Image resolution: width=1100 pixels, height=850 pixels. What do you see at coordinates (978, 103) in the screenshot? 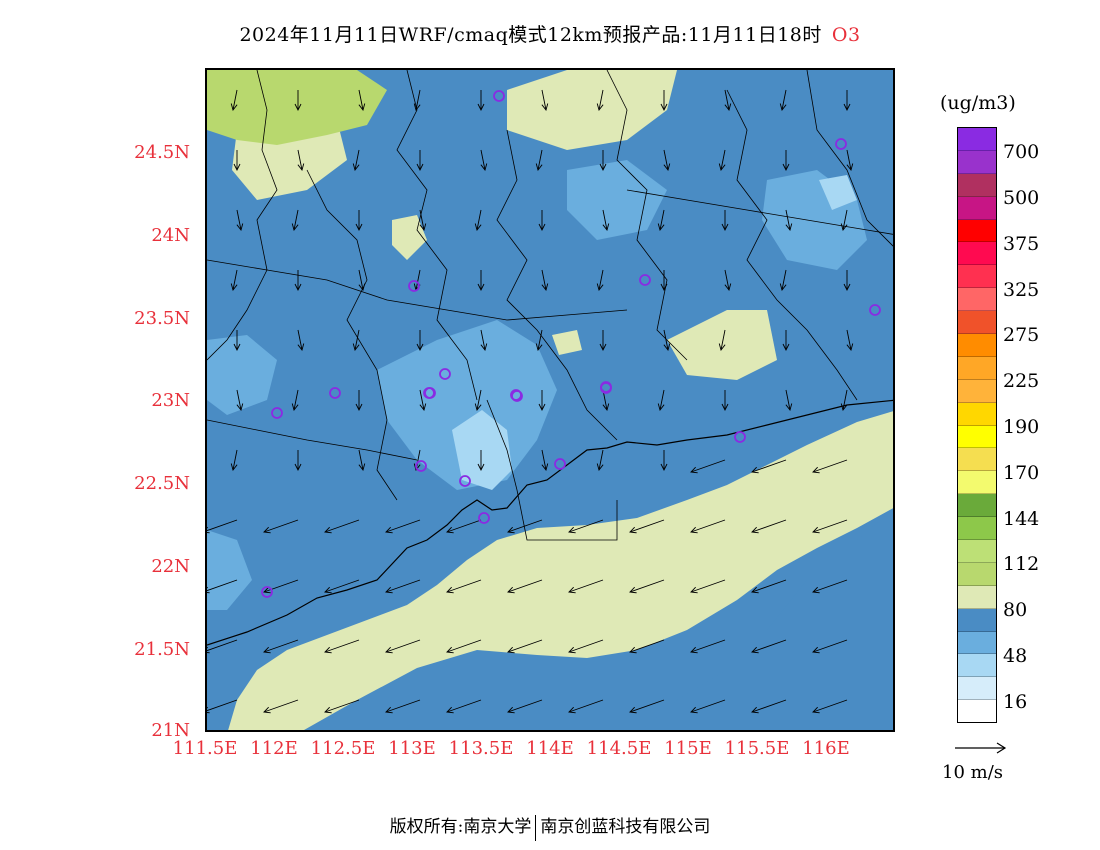
I see `colorbar-unit: (ug/m3)` at bounding box center [978, 103].